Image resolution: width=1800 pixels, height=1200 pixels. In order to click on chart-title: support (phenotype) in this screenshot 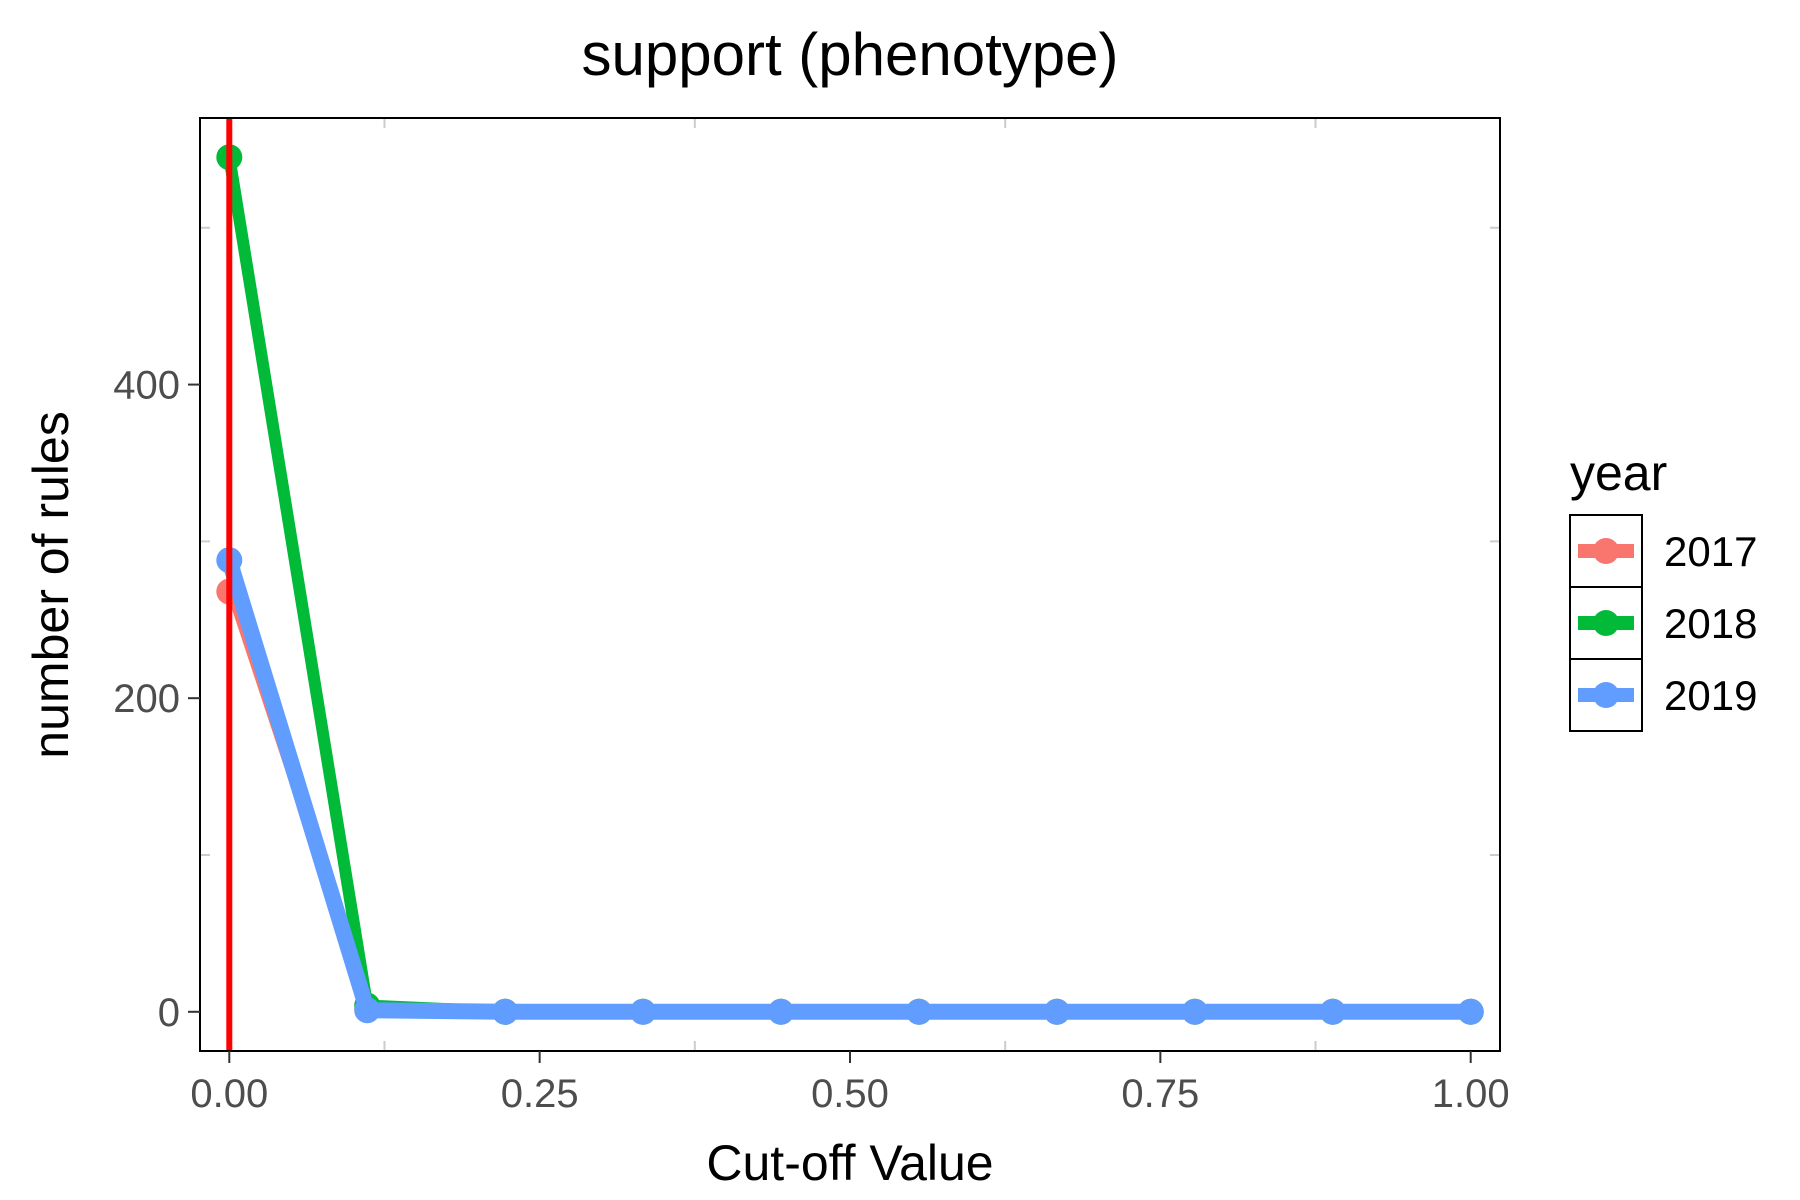, I will do `click(849, 54)`.